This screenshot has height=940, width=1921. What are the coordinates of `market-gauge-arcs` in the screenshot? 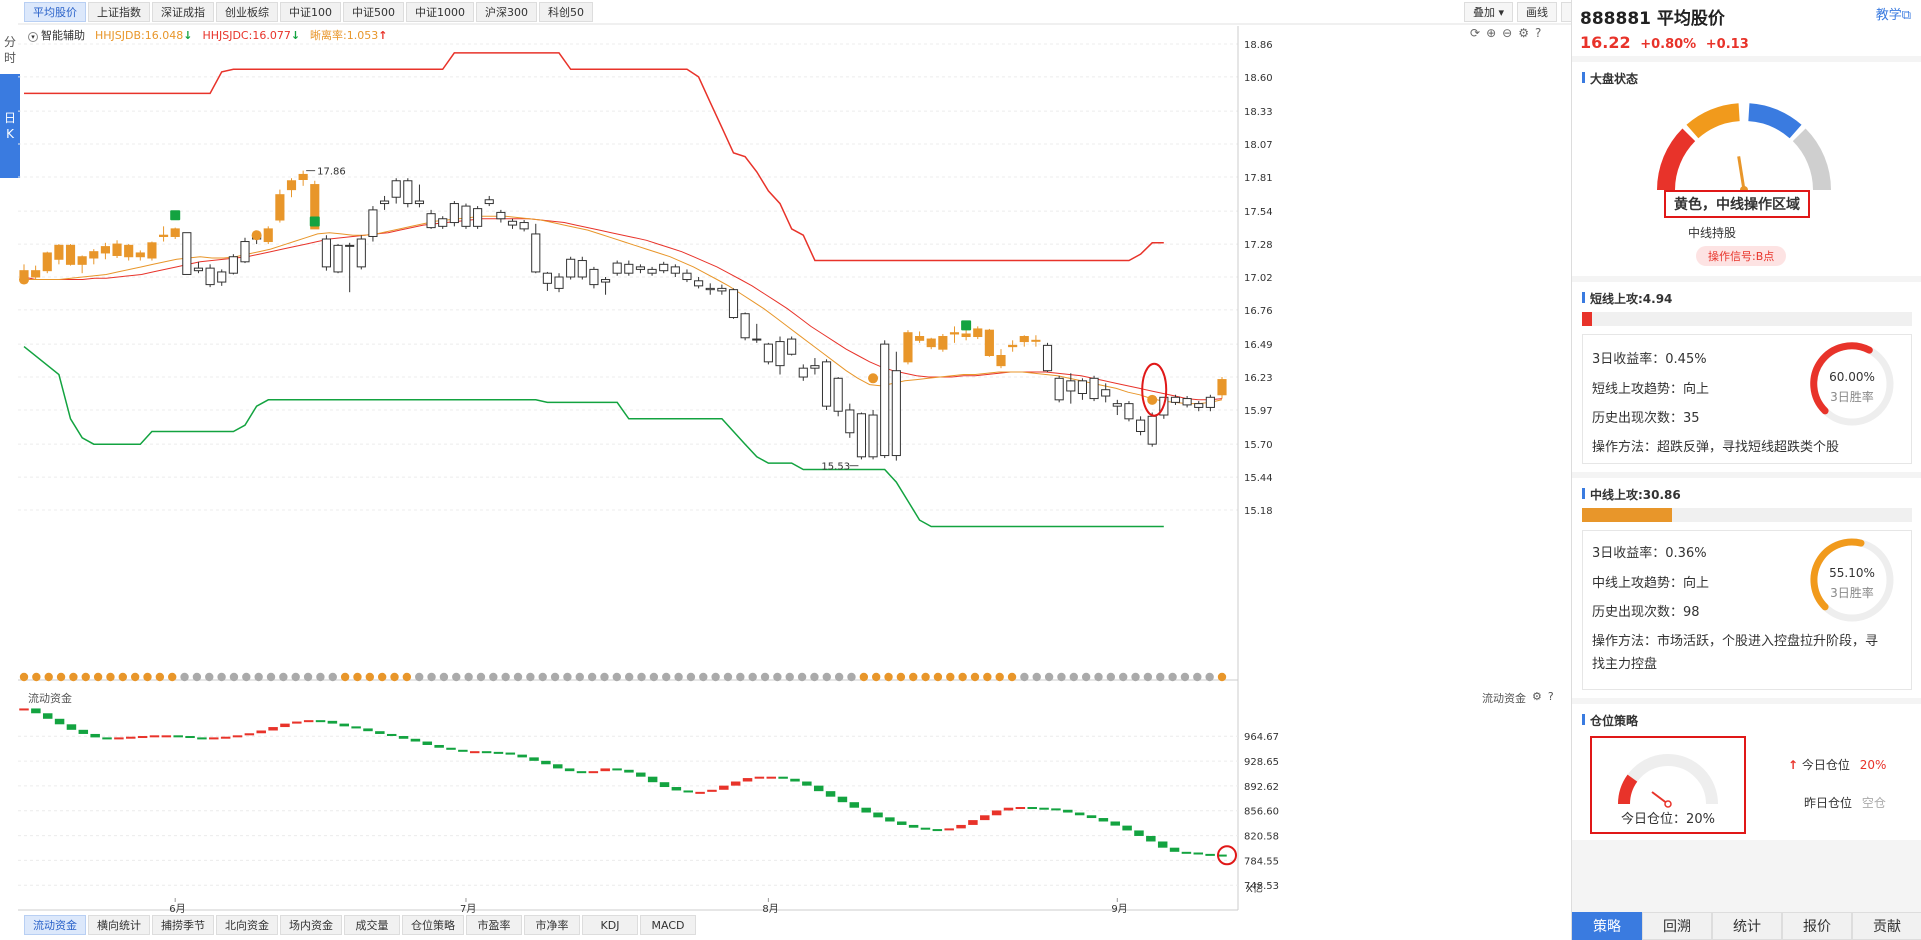 It's located at (1744, 148).